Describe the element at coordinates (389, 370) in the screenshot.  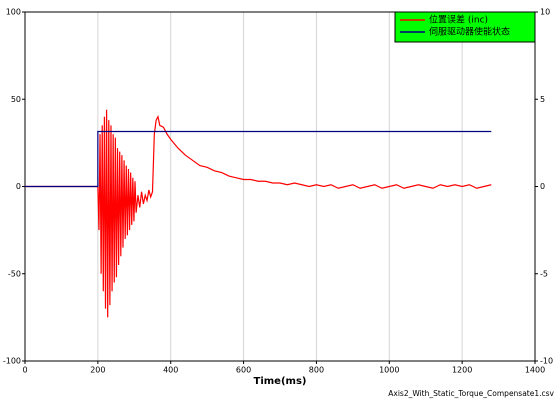
I see `x-tick-label: 1000` at that location.